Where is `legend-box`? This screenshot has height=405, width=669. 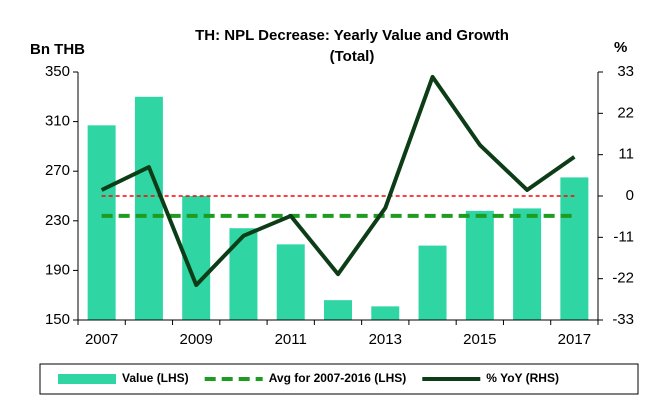 legend-box is located at coordinates (339, 379).